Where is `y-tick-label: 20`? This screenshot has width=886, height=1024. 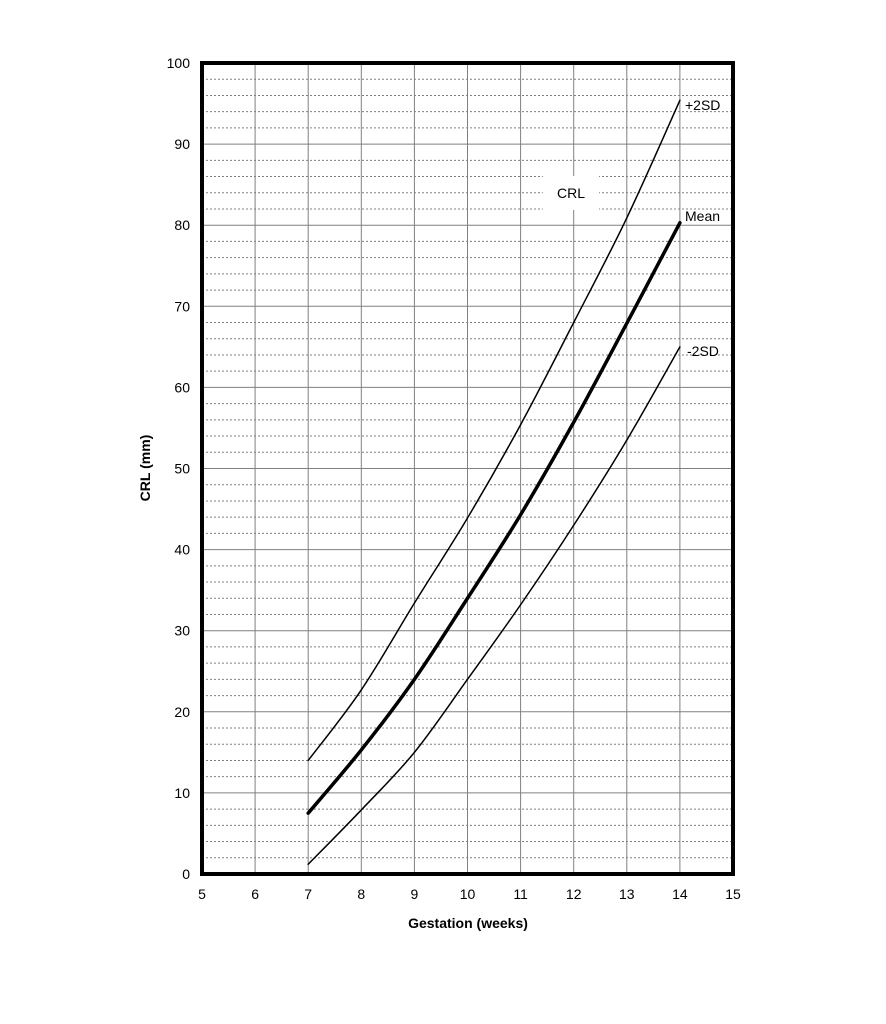
y-tick-label: 20 is located at coordinates (182, 712).